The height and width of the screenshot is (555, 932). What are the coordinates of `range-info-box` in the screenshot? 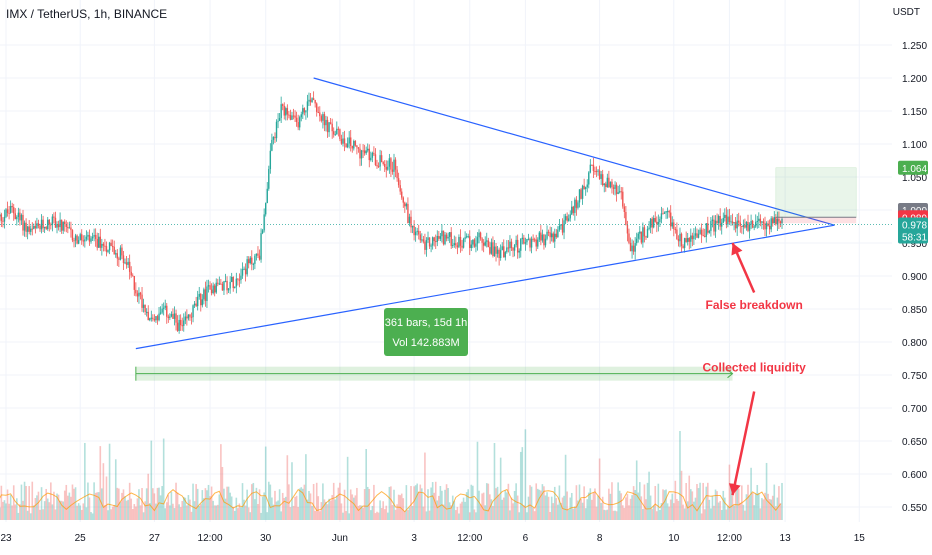 It's located at (426, 332).